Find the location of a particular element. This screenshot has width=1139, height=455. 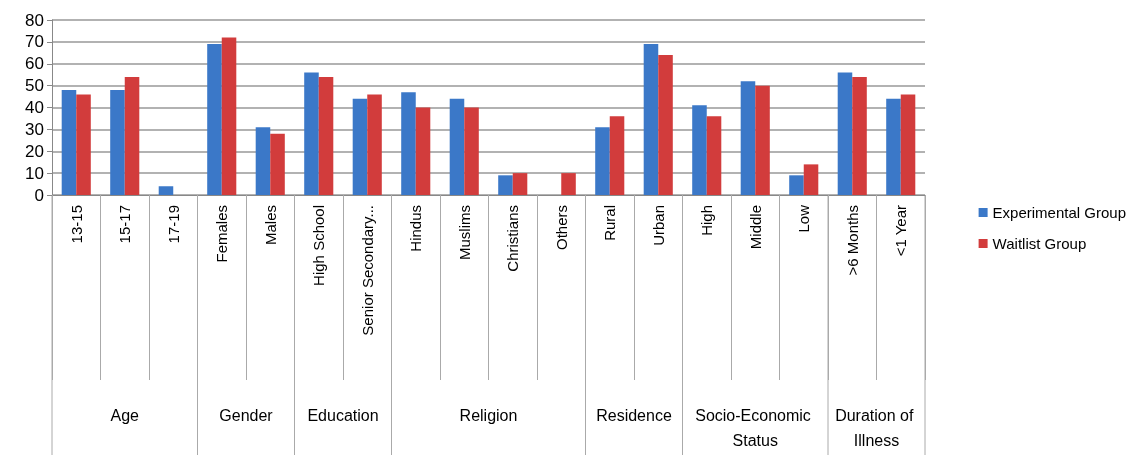

x-tick-label: Females is located at coordinates (222, 234).